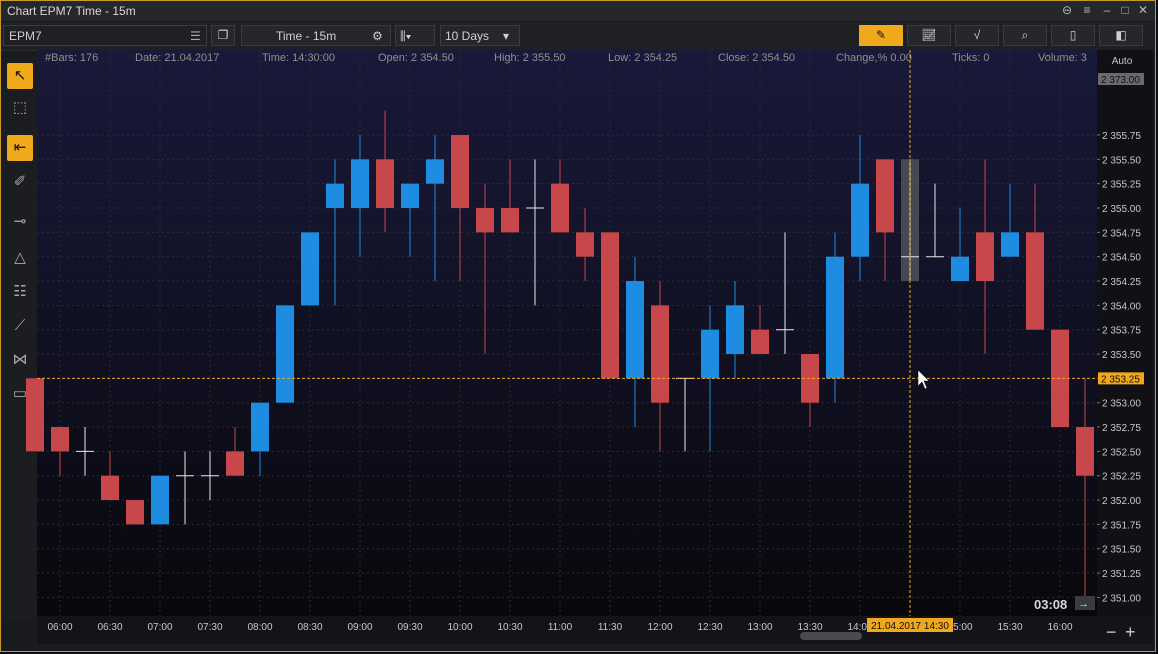 The height and width of the screenshot is (654, 1158). What do you see at coordinates (642, 58) in the screenshot?
I see `info-field: Low: 2 354.25` at bounding box center [642, 58].